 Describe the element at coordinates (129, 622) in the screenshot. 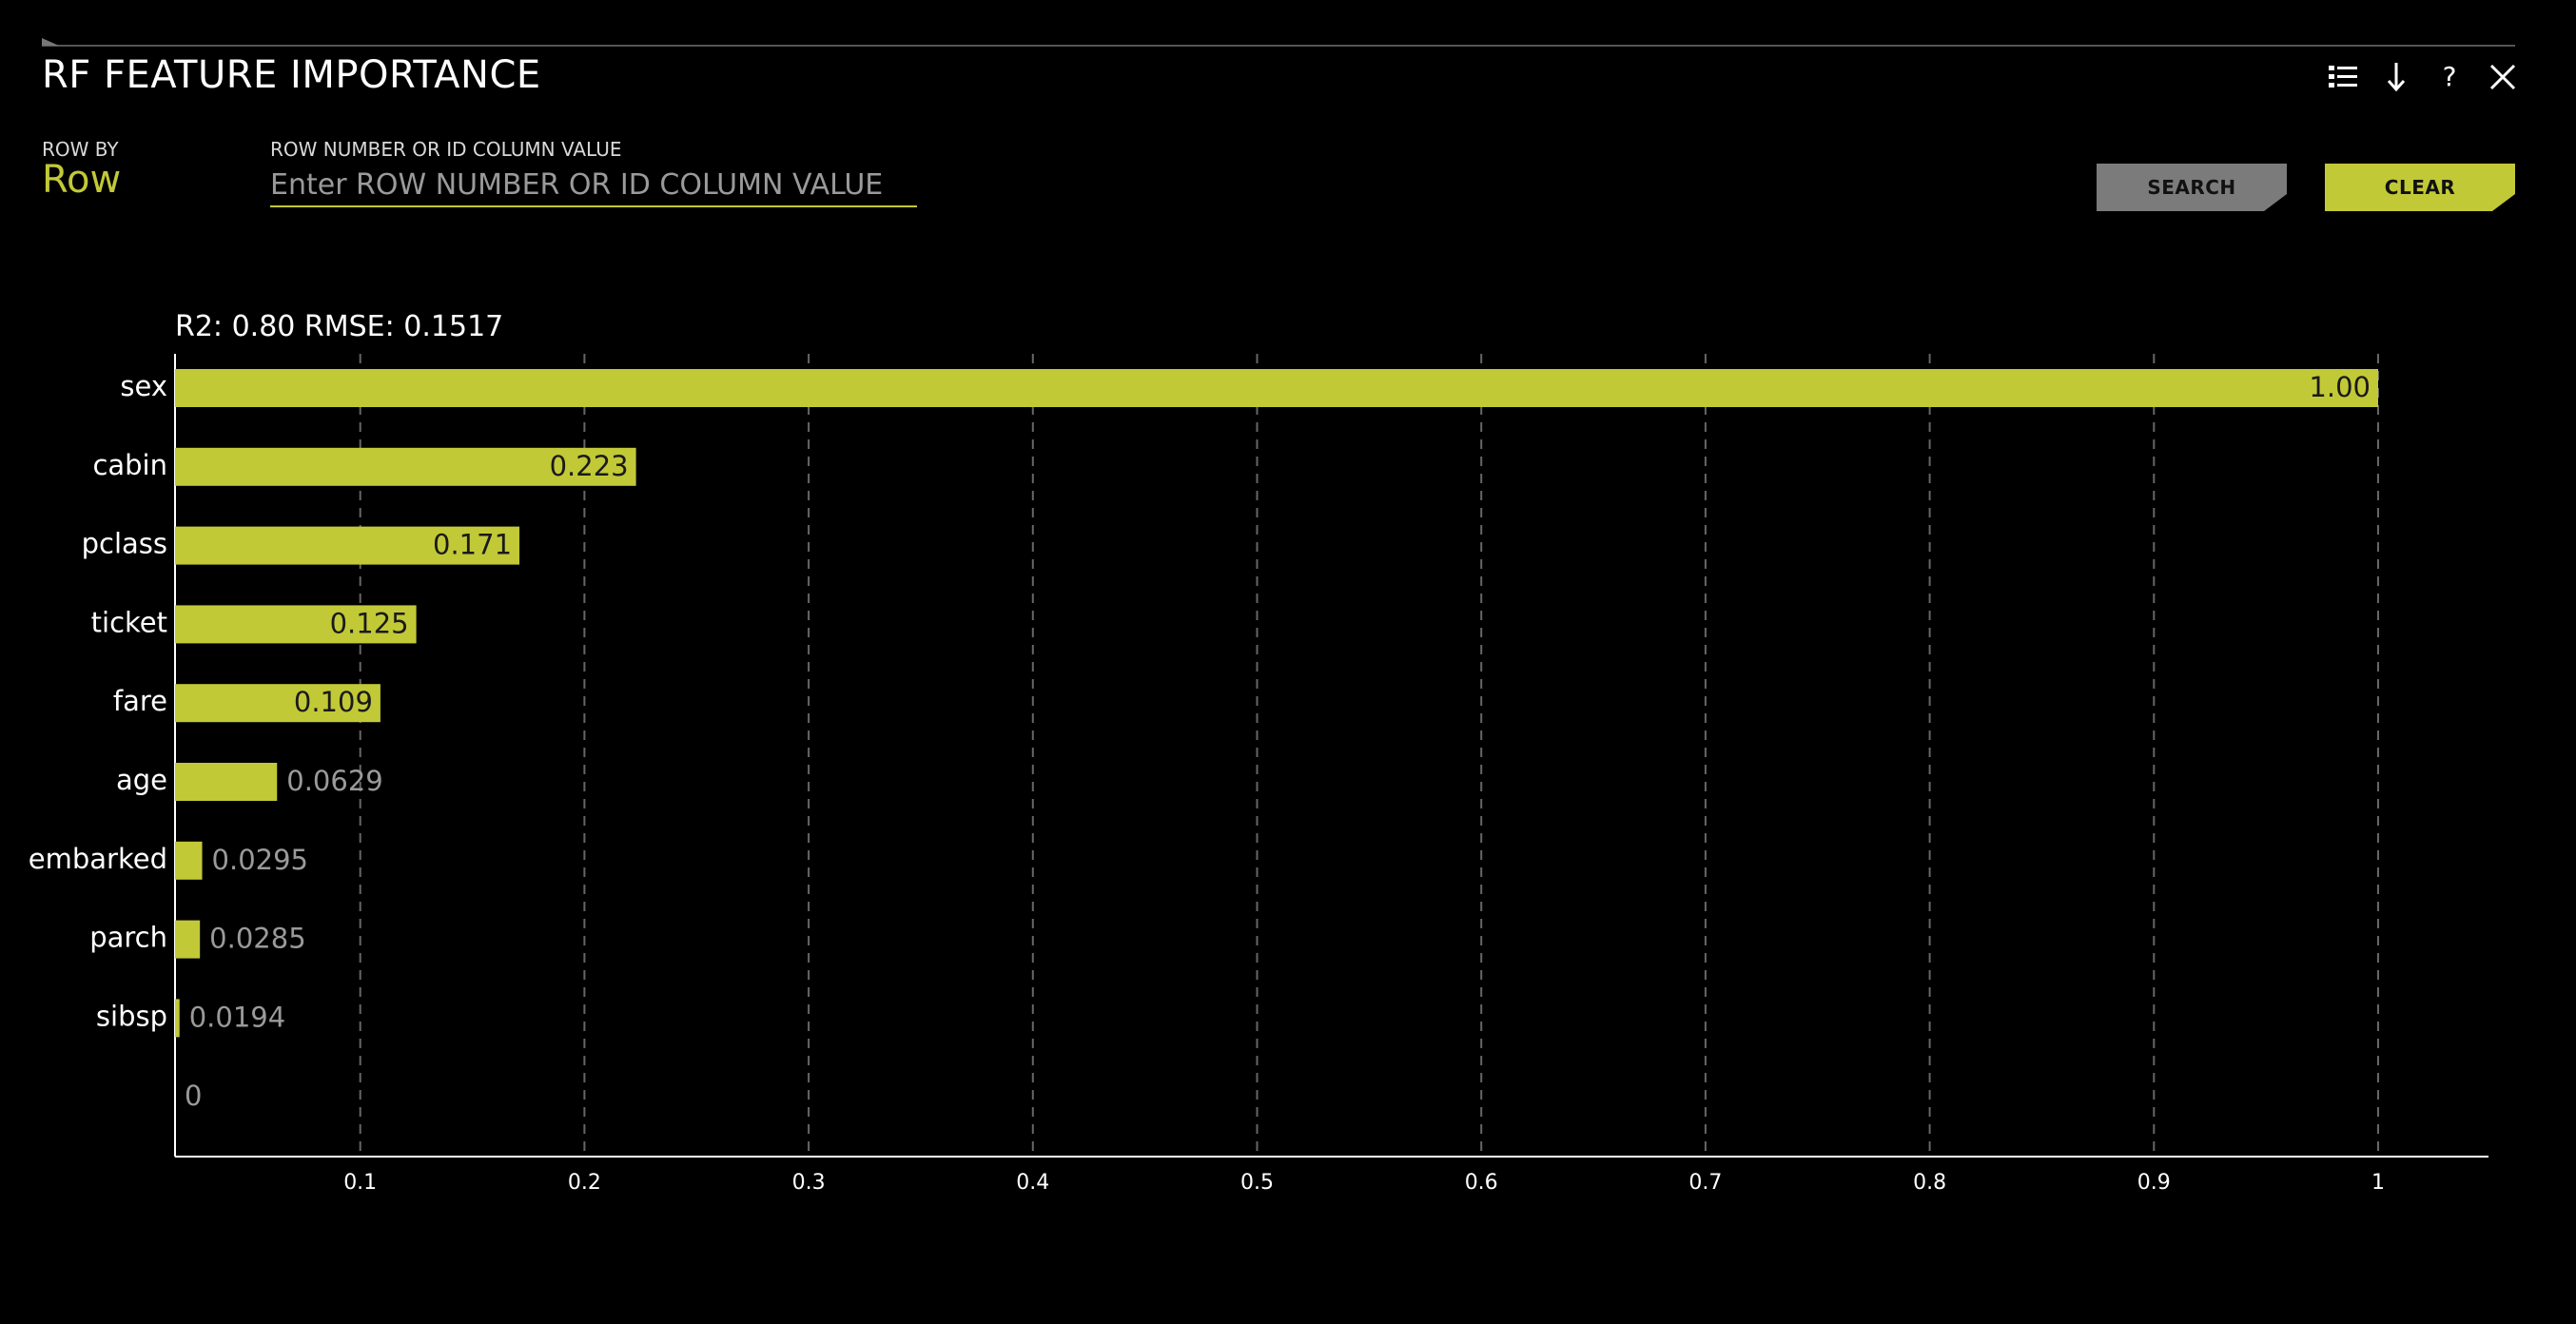

I see `category-label: ticket` at that location.